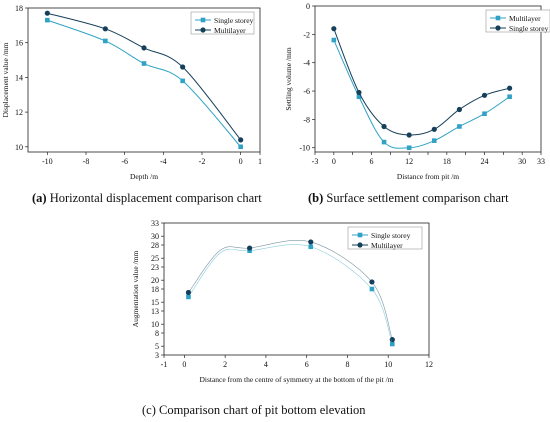 The width and height of the screenshot is (550, 422). What do you see at coordinates (155, 223) in the screenshot?
I see `y-tick-label: 33` at bounding box center [155, 223].